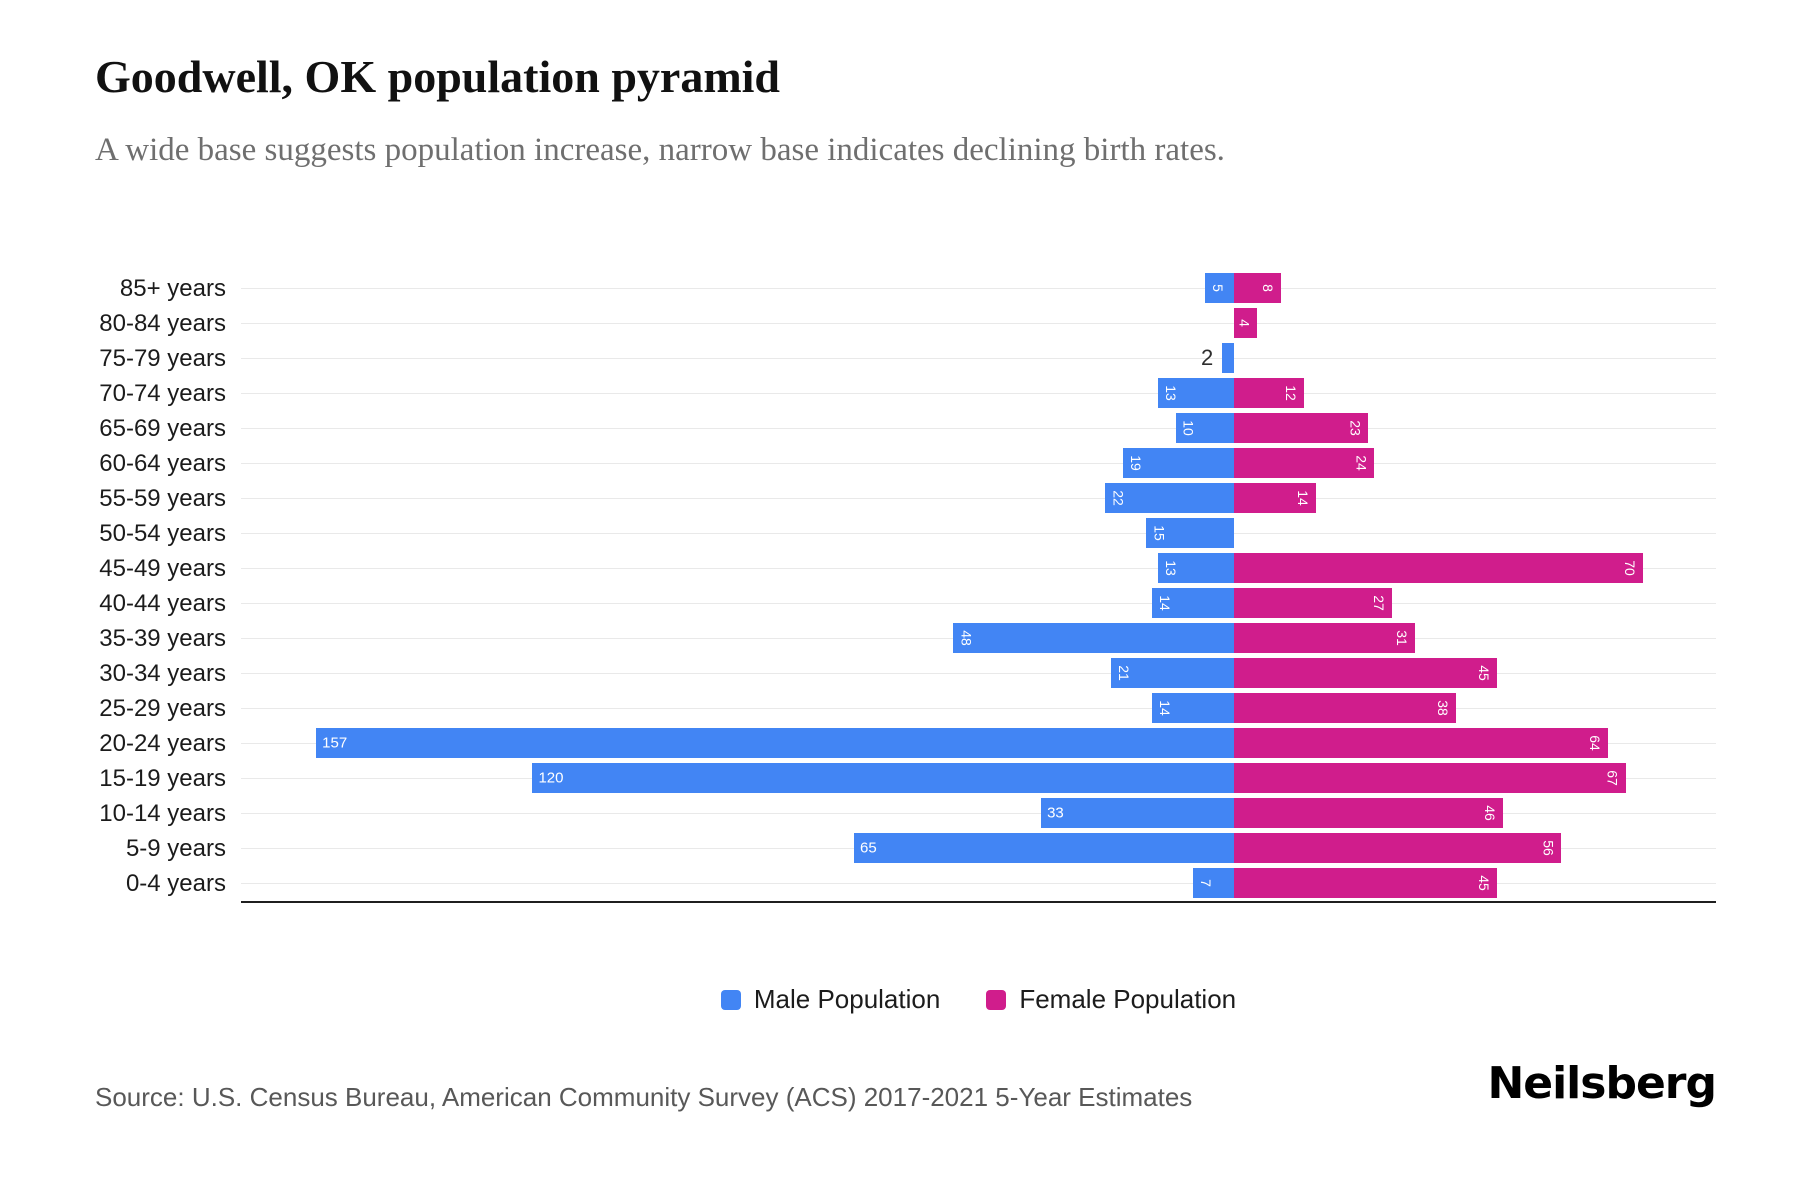  Describe the element at coordinates (162, 743) in the screenshot. I see `y-axis-label: 20-24 years` at that location.